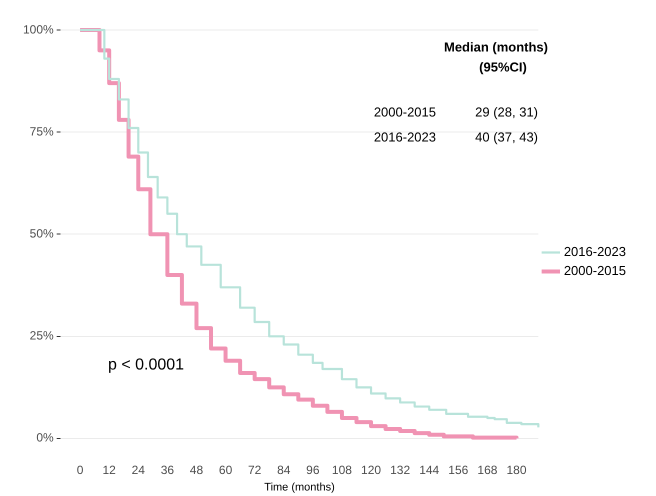  I want to click on annotation: (95%CI), so click(503, 67).